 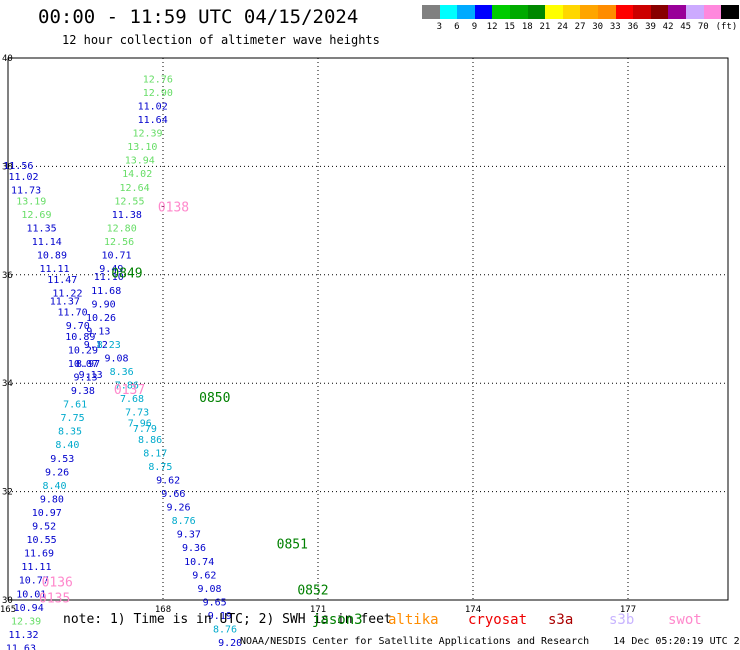 What do you see at coordinates (292, 545) in the screenshot?
I see `pass-time-label: 0851` at bounding box center [292, 545].